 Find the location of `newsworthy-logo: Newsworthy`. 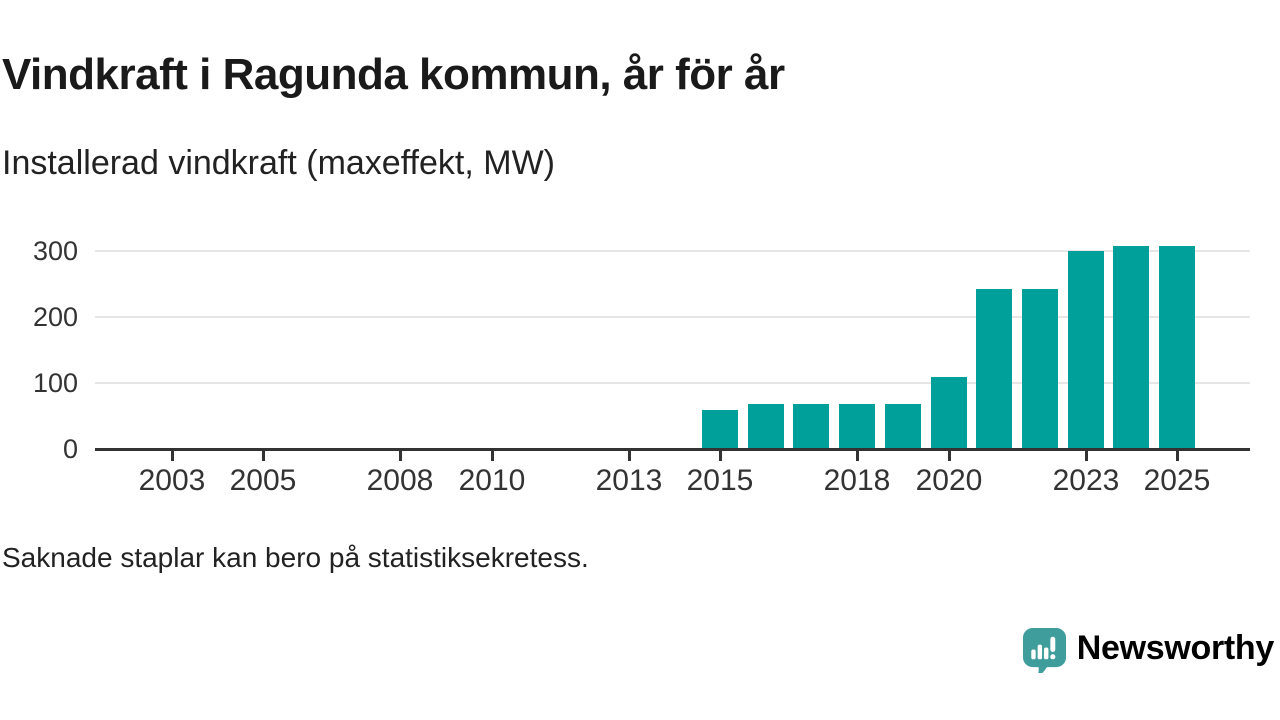

newsworthy-logo: Newsworthy is located at coordinates (1147, 649).